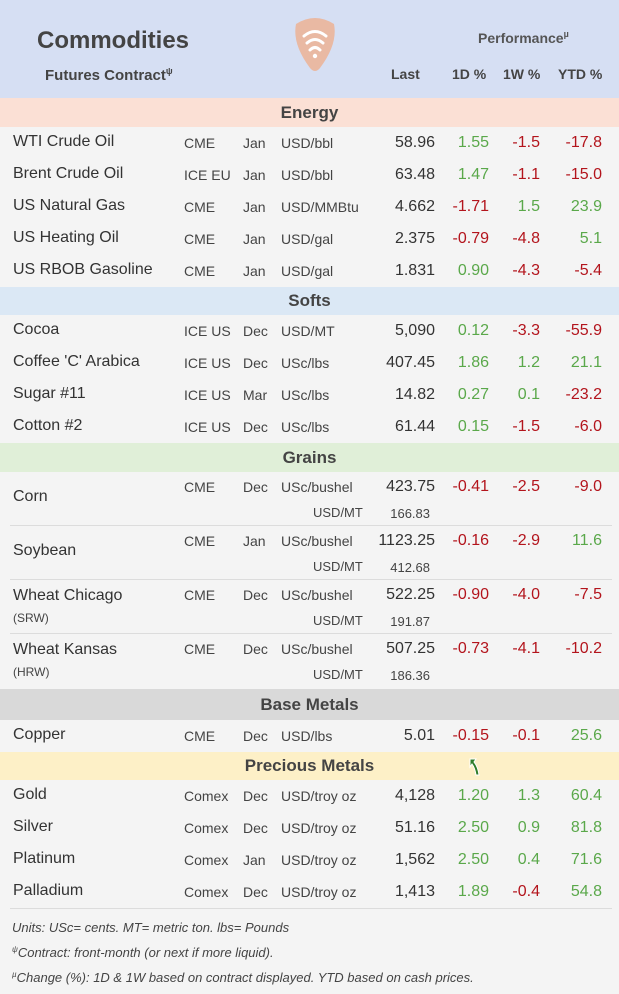  I want to click on change-1d: -0.90, so click(470, 594).